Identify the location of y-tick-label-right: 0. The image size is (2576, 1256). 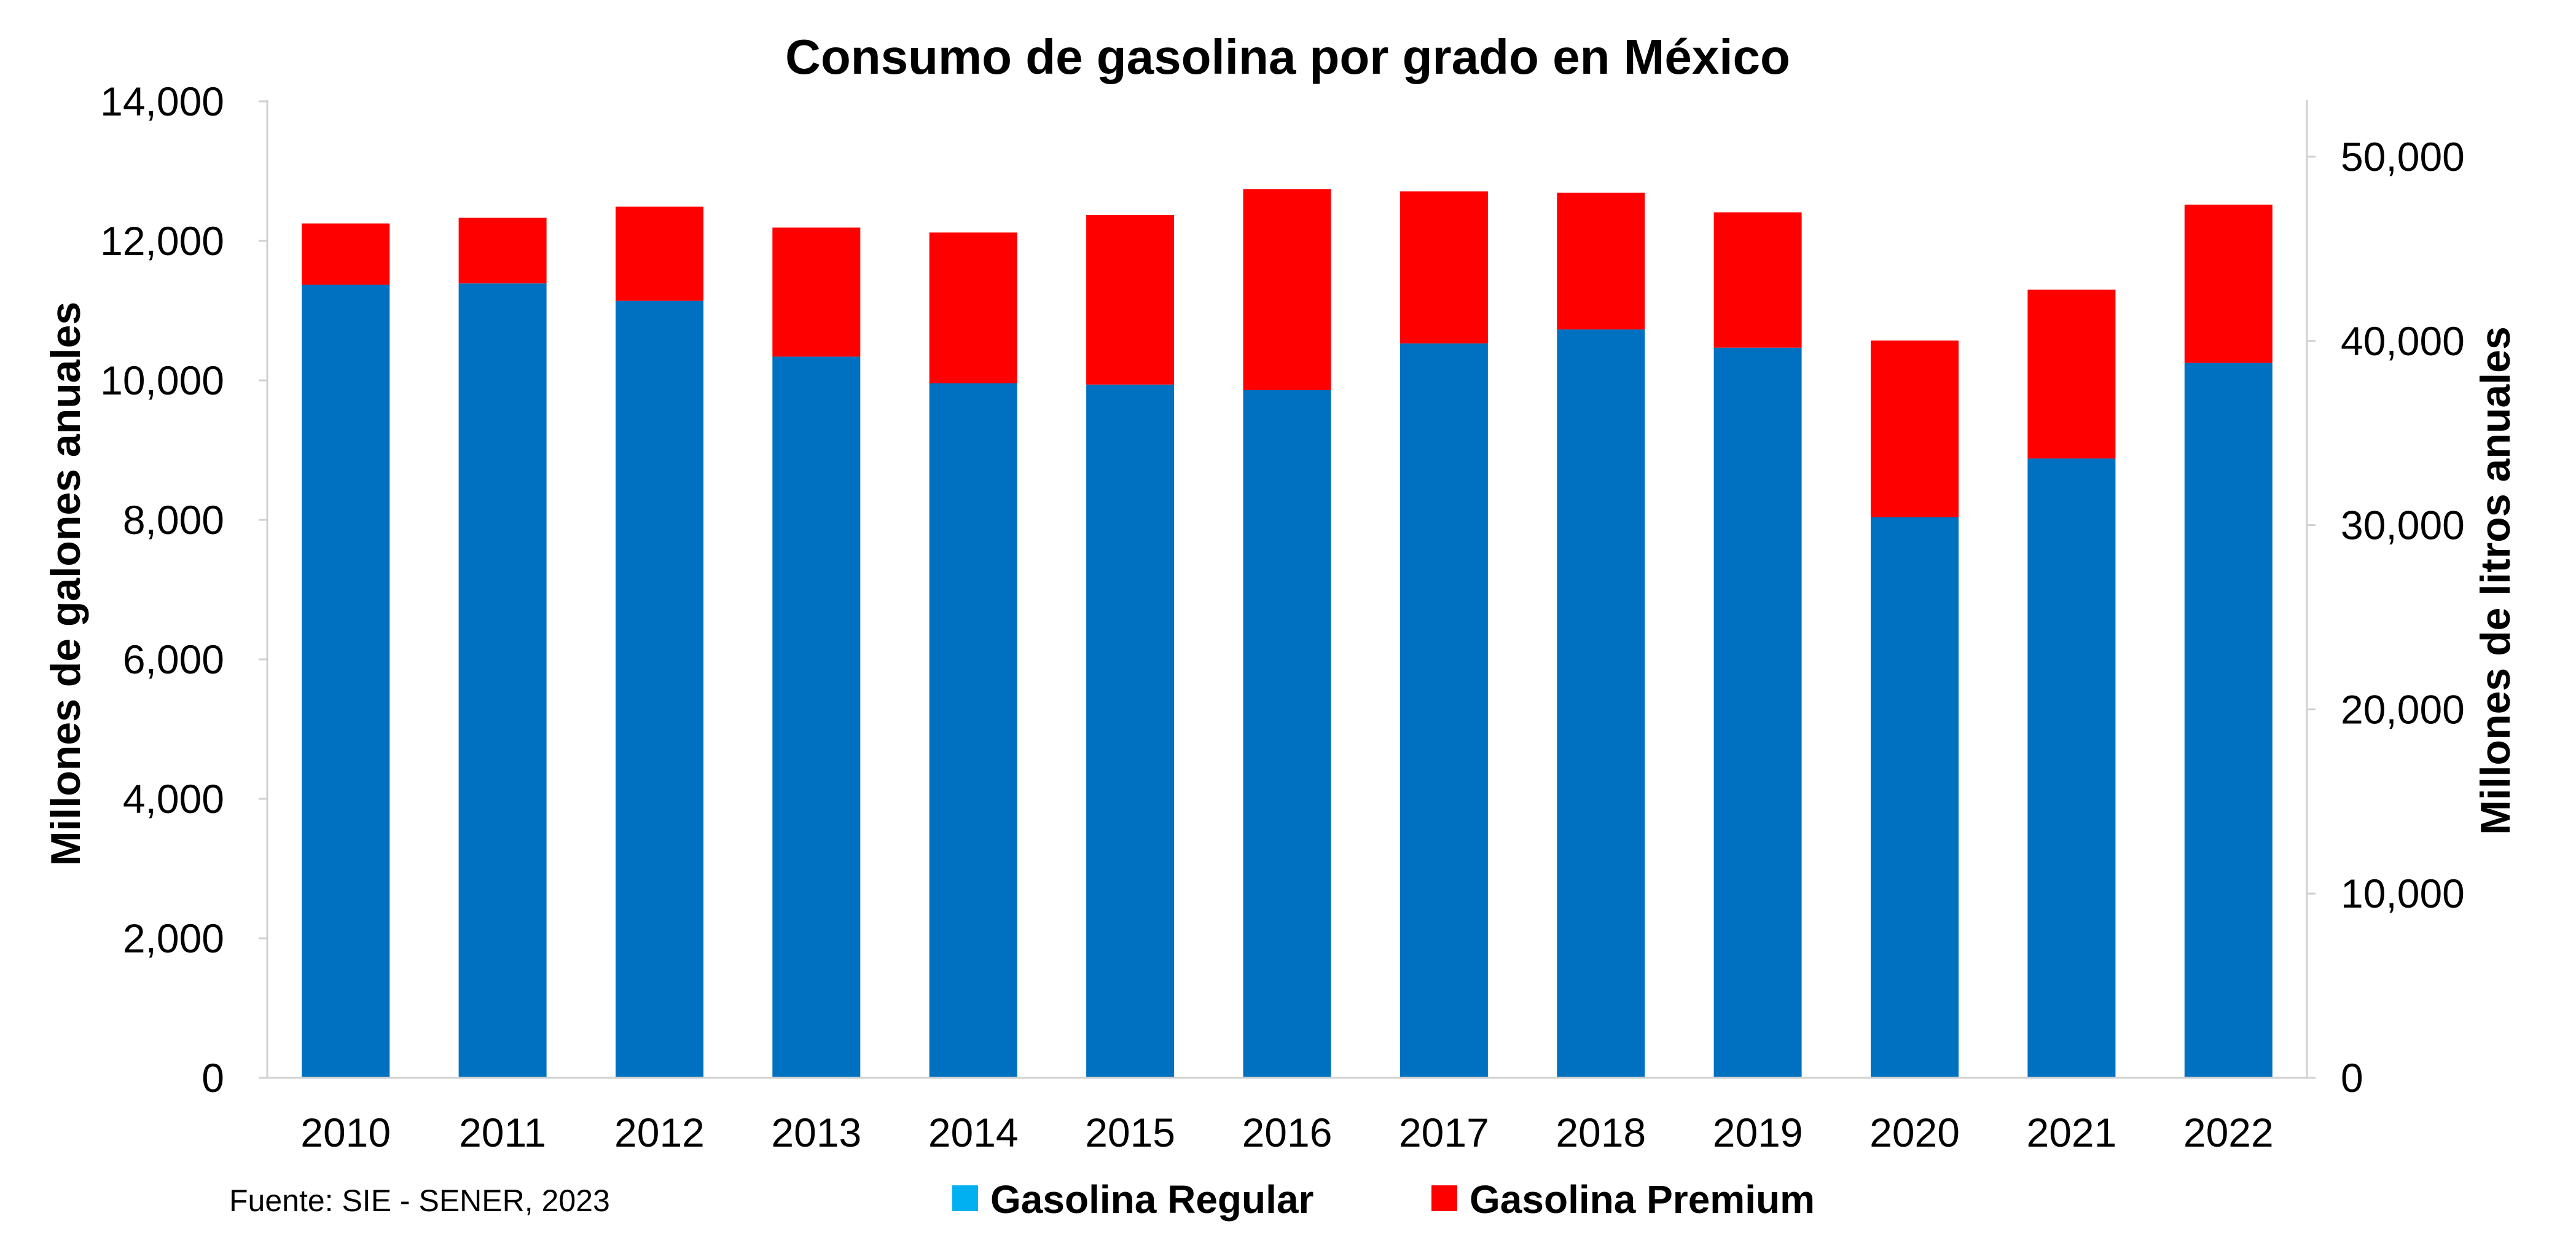
(2352, 1078).